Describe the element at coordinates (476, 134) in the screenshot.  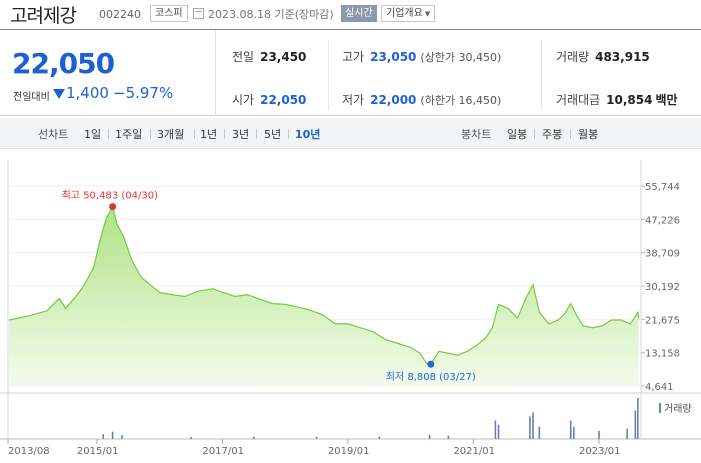
I see `candle-chart-label: 봉차트` at that location.